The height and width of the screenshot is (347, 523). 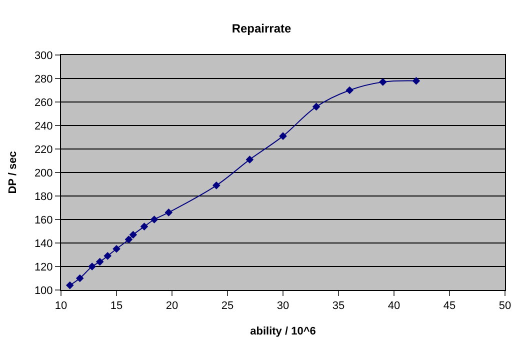 What do you see at coordinates (43, 56) in the screenshot?
I see `y-tick-label: 300` at bounding box center [43, 56].